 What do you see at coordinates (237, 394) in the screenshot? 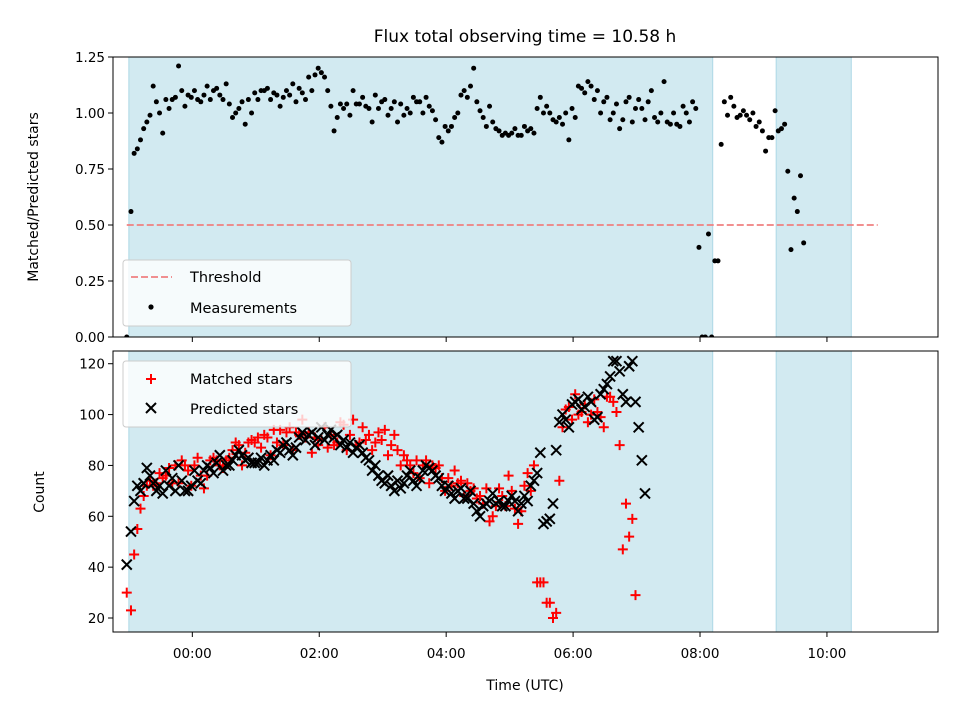
I see `count-legend: Matched stars Predicted stars` at bounding box center [237, 394].